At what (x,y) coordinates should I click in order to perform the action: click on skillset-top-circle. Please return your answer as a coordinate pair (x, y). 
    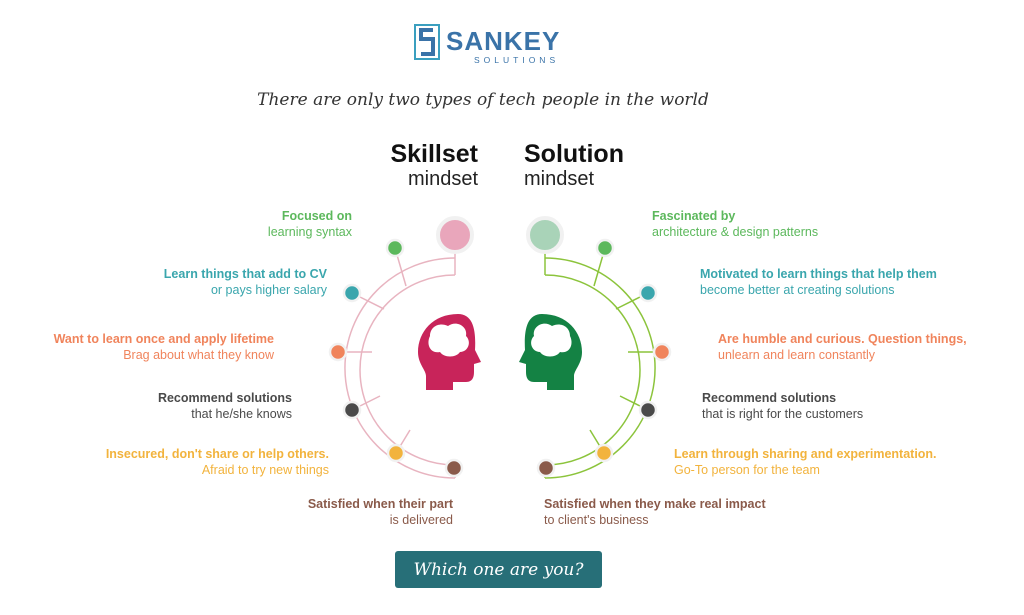
    Looking at the image, I should click on (455, 235).